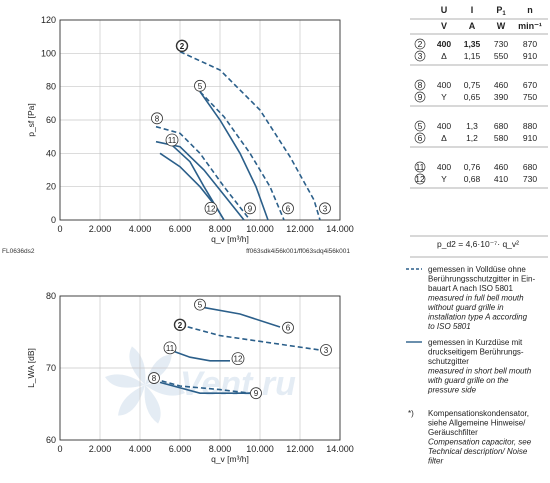 The width and height of the screenshot is (550, 483). I want to click on table-cell-current: 1,35, so click(472, 44).